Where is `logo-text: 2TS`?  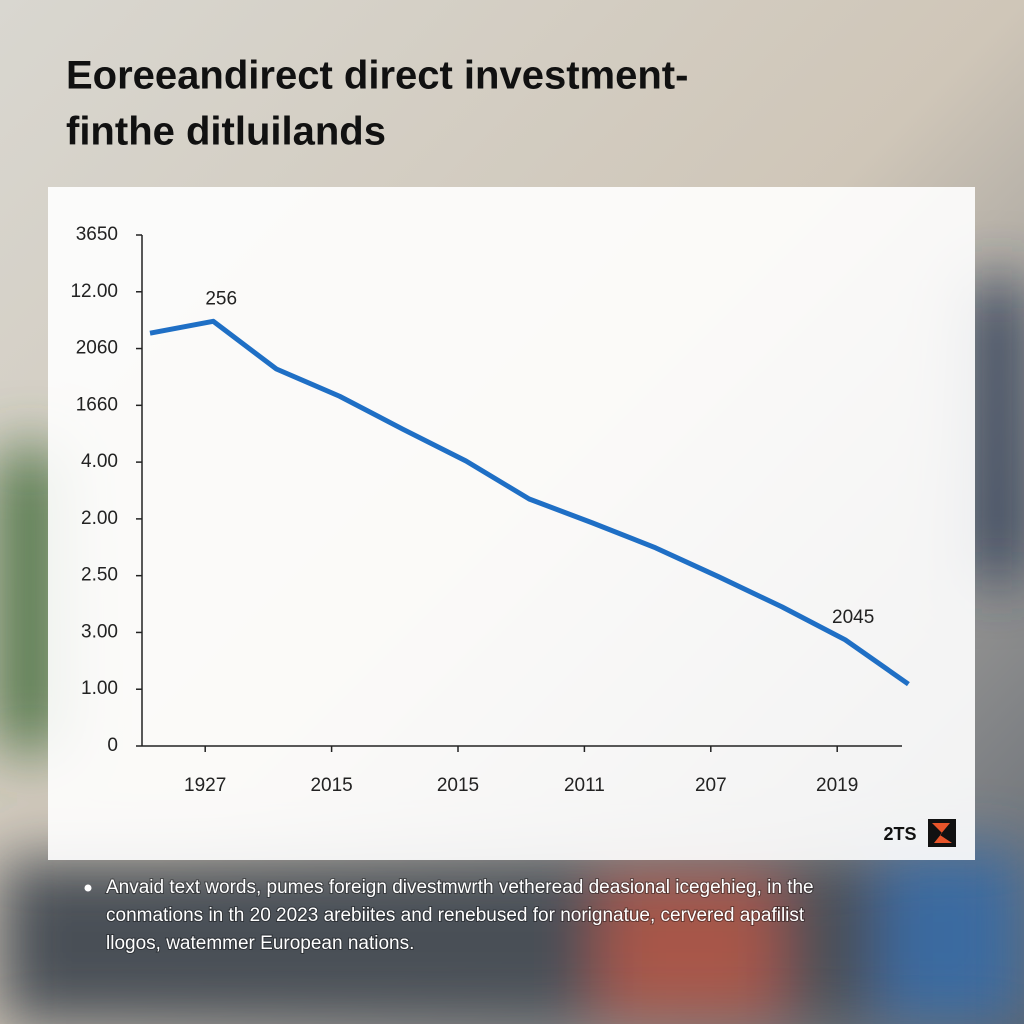 logo-text: 2TS is located at coordinates (899, 834).